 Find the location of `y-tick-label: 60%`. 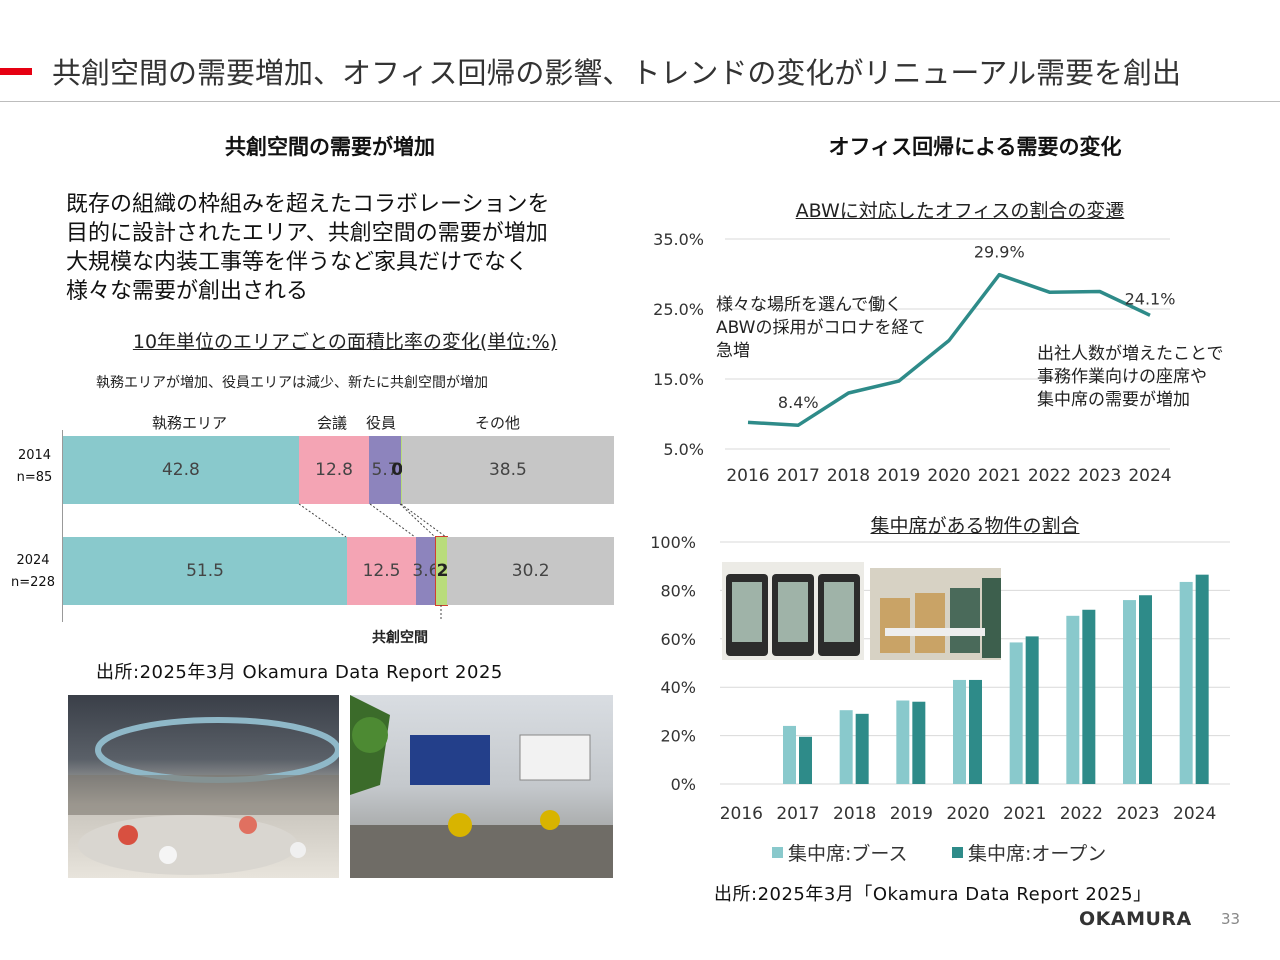

y-tick-label: 60% is located at coordinates (678, 639).